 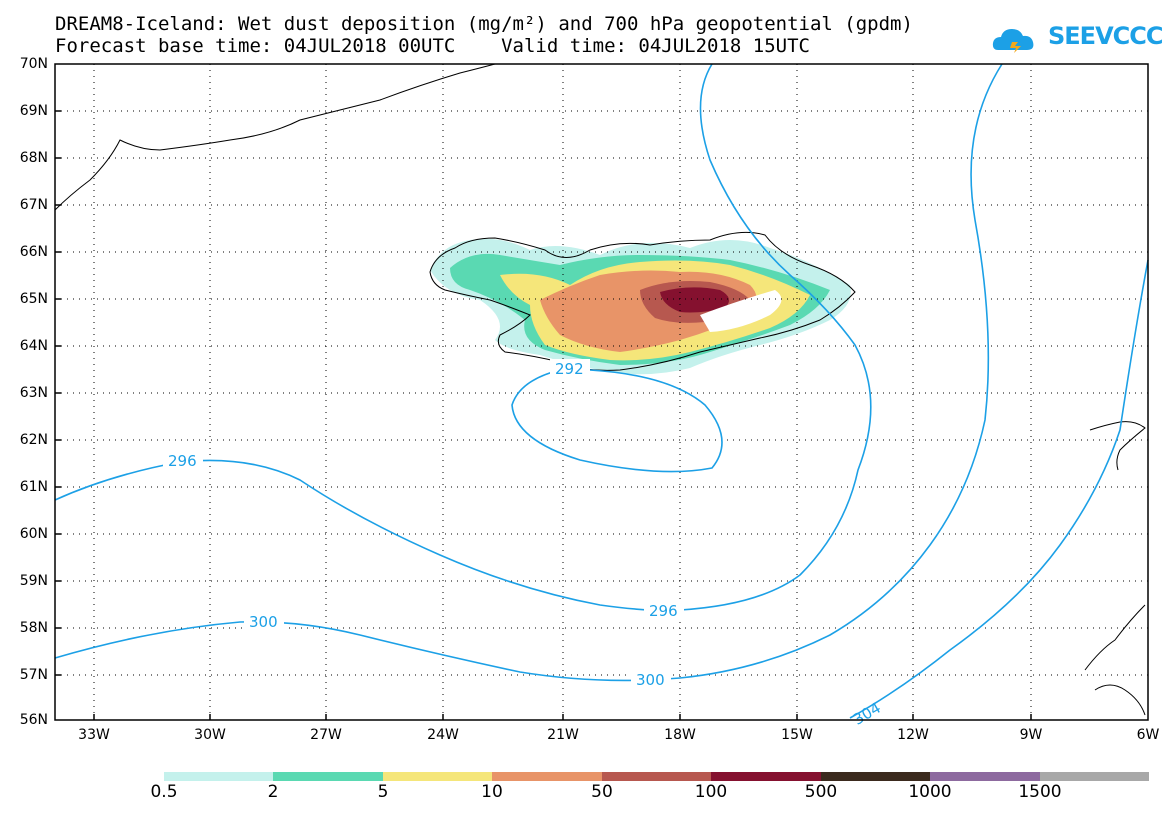 I want to click on colorbar-label: 1500, so click(x=1040, y=792).